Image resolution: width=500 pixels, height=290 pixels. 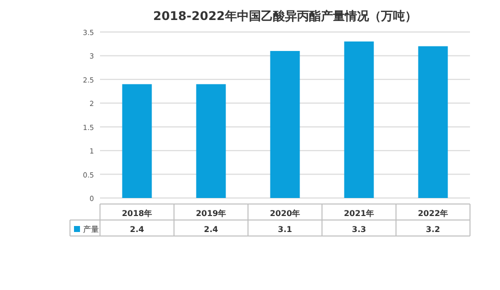 What do you see at coordinates (211, 213) in the screenshot?
I see `x-tick-label: 2019年` at bounding box center [211, 213].